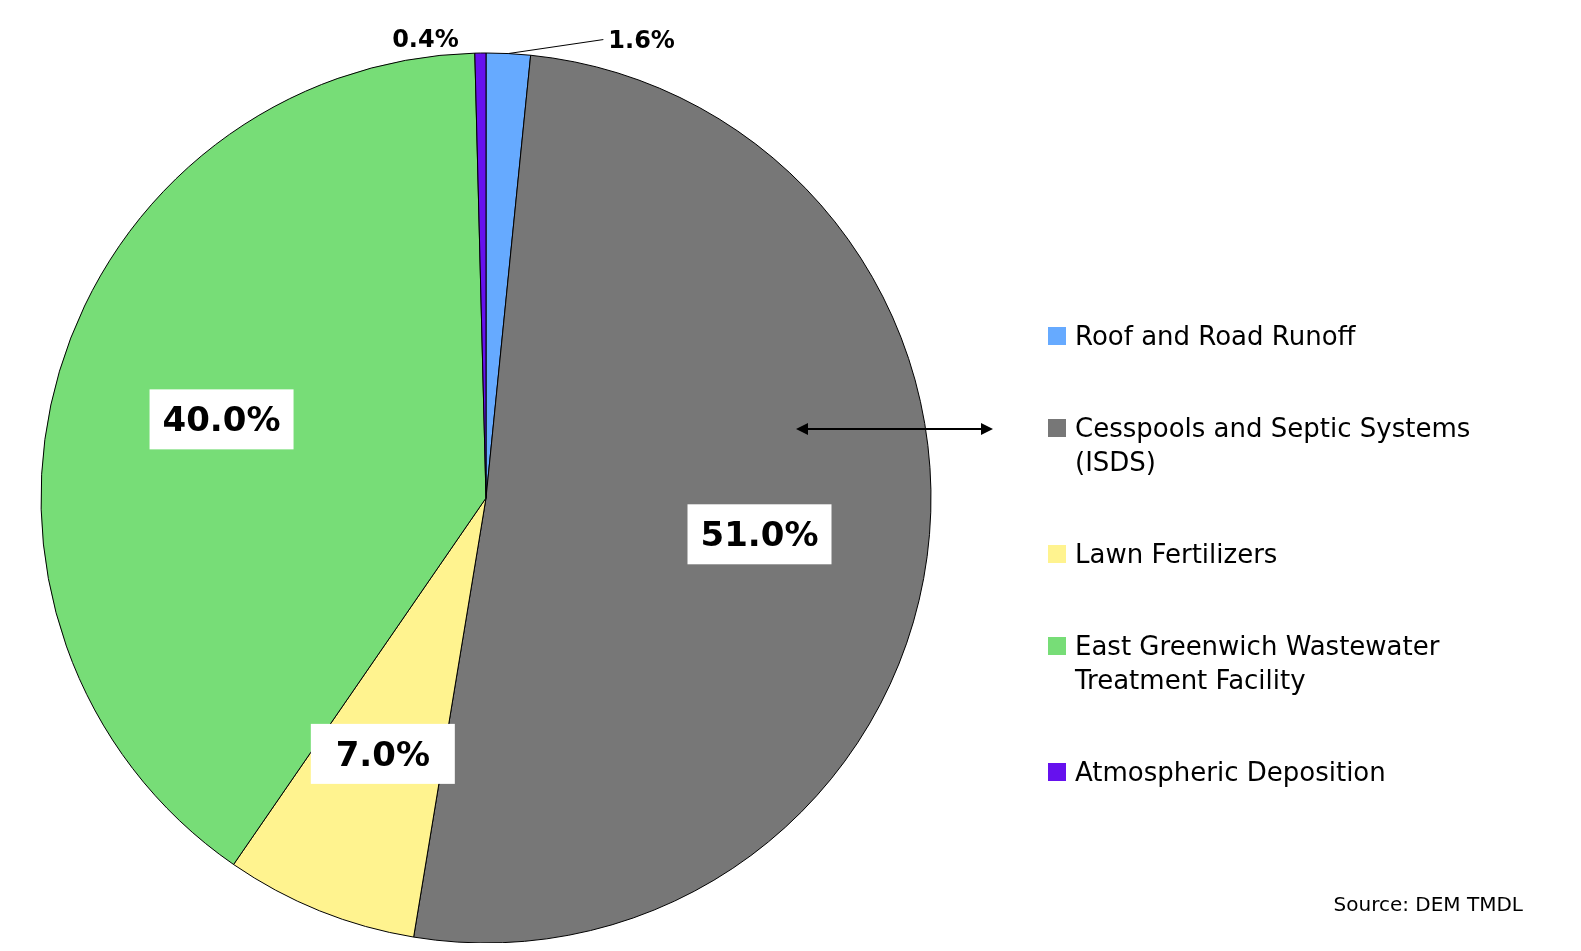 The width and height of the screenshot is (1581, 951). Describe the element at coordinates (1257, 663) in the screenshot. I see `legend-label: East Greenwich Wastewater Treatment Facility` at that location.